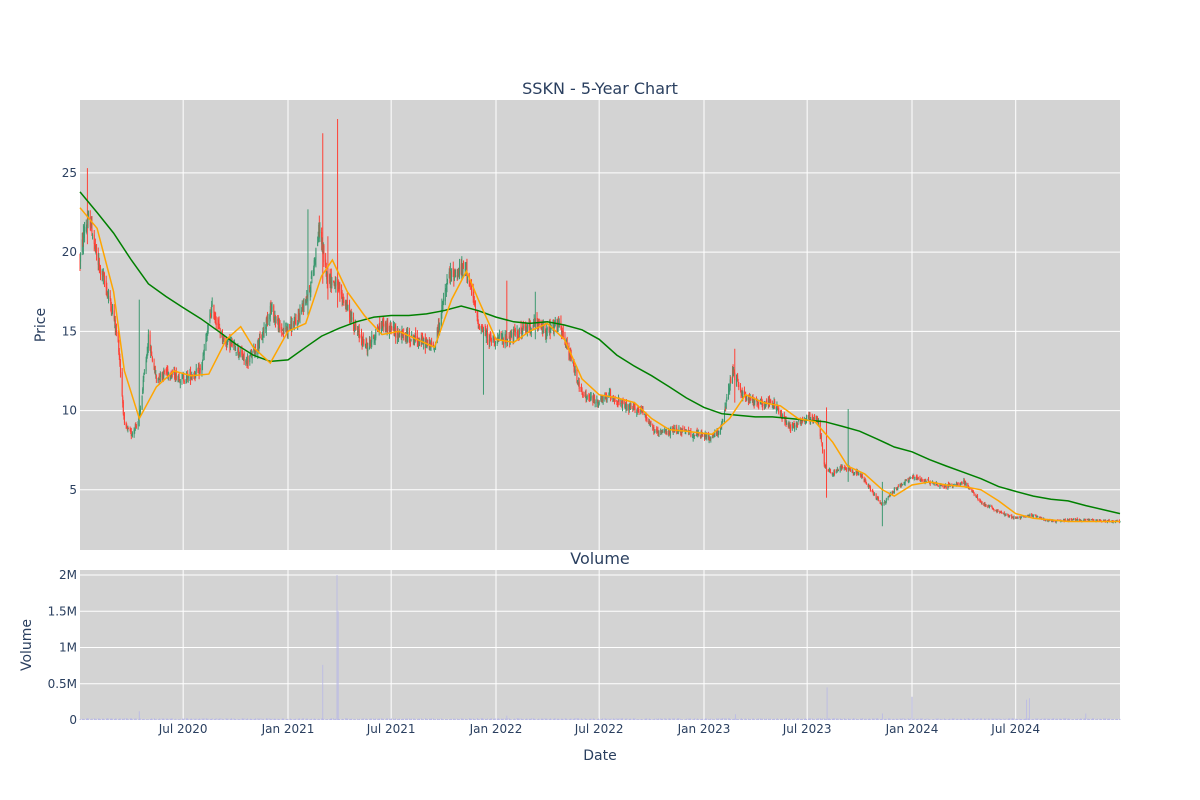 This screenshot has width=1200, height=800. What do you see at coordinates (1015, 729) in the screenshot?
I see `x-tick-label: Jul 2024` at bounding box center [1015, 729].